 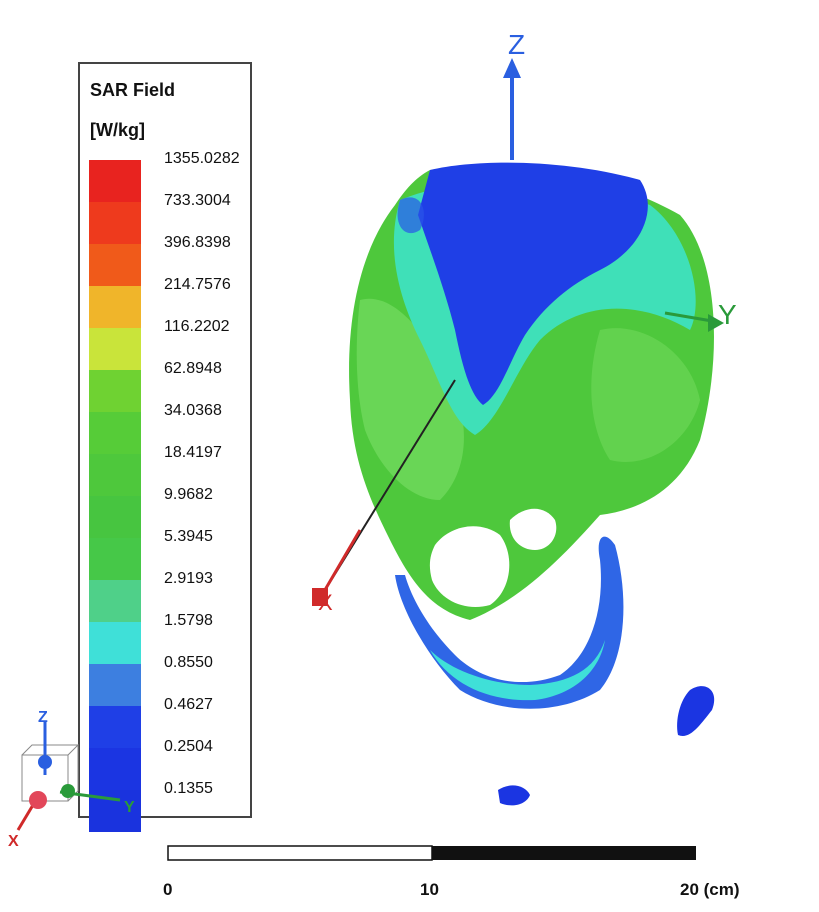 I want to click on scale-bar-white, so click(x=300, y=853).